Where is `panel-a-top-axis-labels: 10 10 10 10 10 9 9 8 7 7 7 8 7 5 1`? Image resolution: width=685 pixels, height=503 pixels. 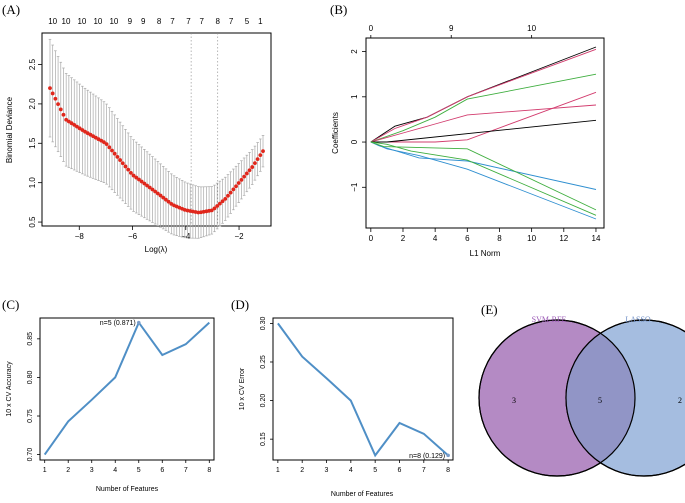 panel-a-top-axis-labels: 10 10 10 10 10 9 9 8 7 7 7 8 7 5 1 is located at coordinates (155, 21).